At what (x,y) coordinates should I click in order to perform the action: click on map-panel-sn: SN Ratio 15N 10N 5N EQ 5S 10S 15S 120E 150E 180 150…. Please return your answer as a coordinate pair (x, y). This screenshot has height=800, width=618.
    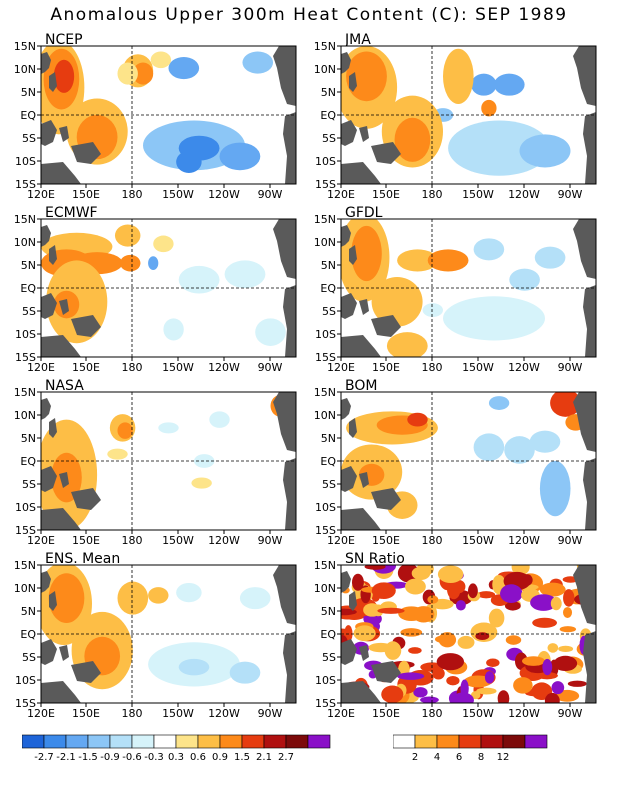
    Looking at the image, I should click on (455, 637).